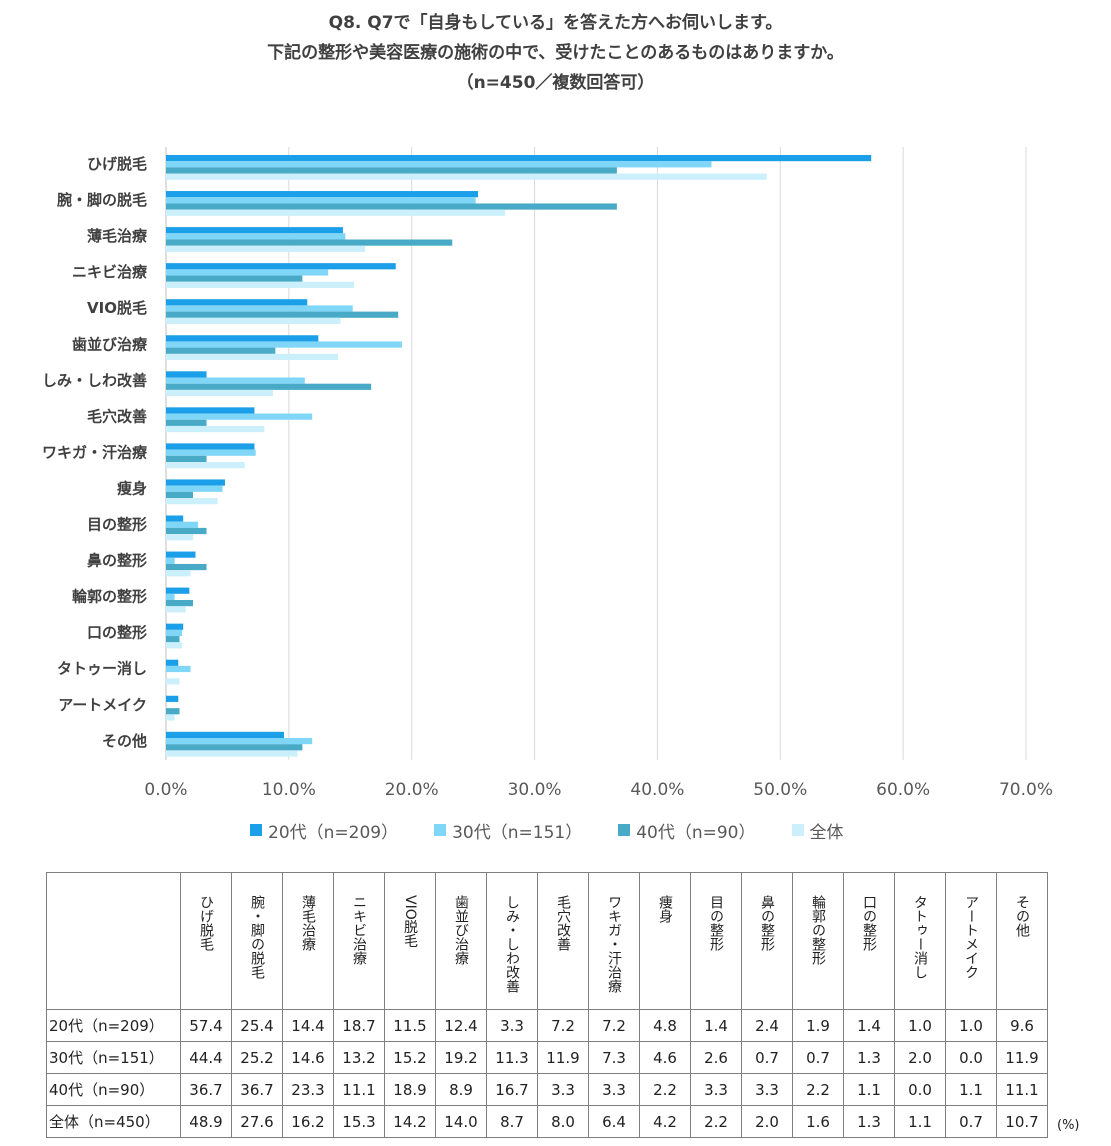 The height and width of the screenshot is (1146, 1111). What do you see at coordinates (289, 790) in the screenshot?
I see `x-tick-label: 10.0%` at bounding box center [289, 790].